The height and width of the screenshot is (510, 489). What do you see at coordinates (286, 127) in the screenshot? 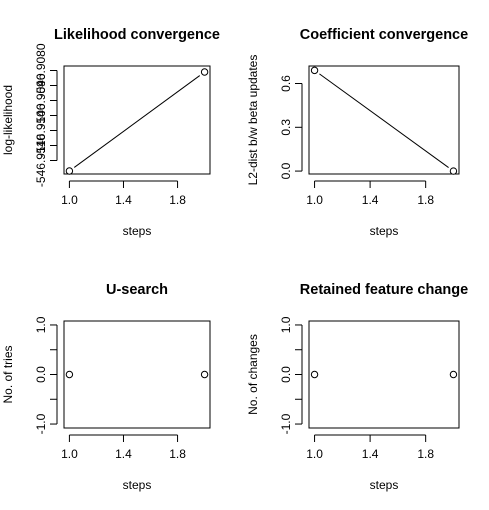
I see `y-tick-label: 0.3` at bounding box center [286, 127].